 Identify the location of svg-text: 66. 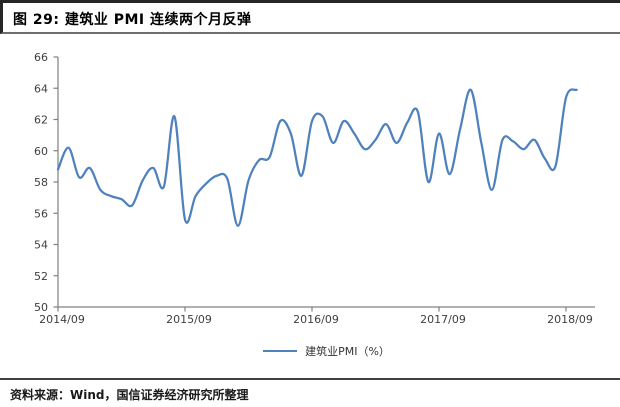
(41, 57).